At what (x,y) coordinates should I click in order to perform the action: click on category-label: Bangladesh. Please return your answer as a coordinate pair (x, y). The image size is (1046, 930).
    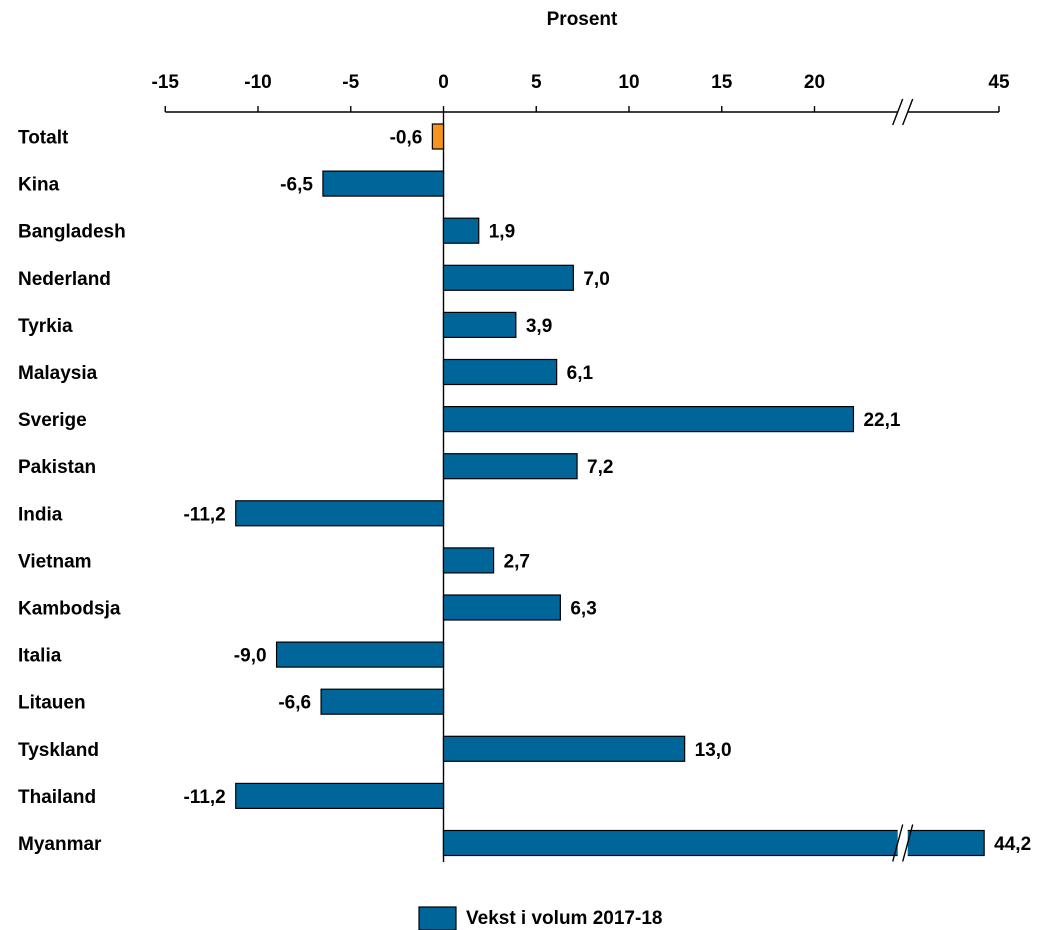
    Looking at the image, I should click on (72, 232).